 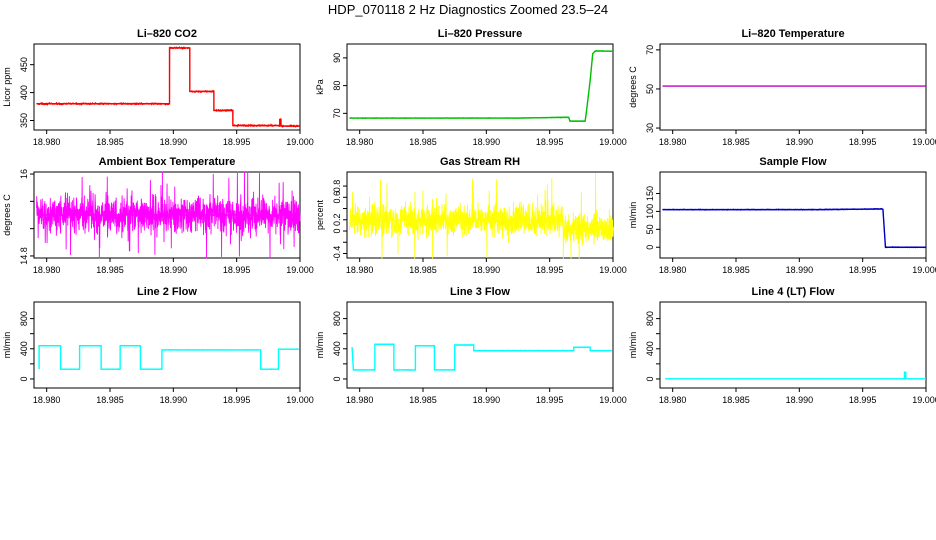 What do you see at coordinates (337, 220) in the screenshot?
I see `y-tick-label: 0.2` at bounding box center [337, 220].